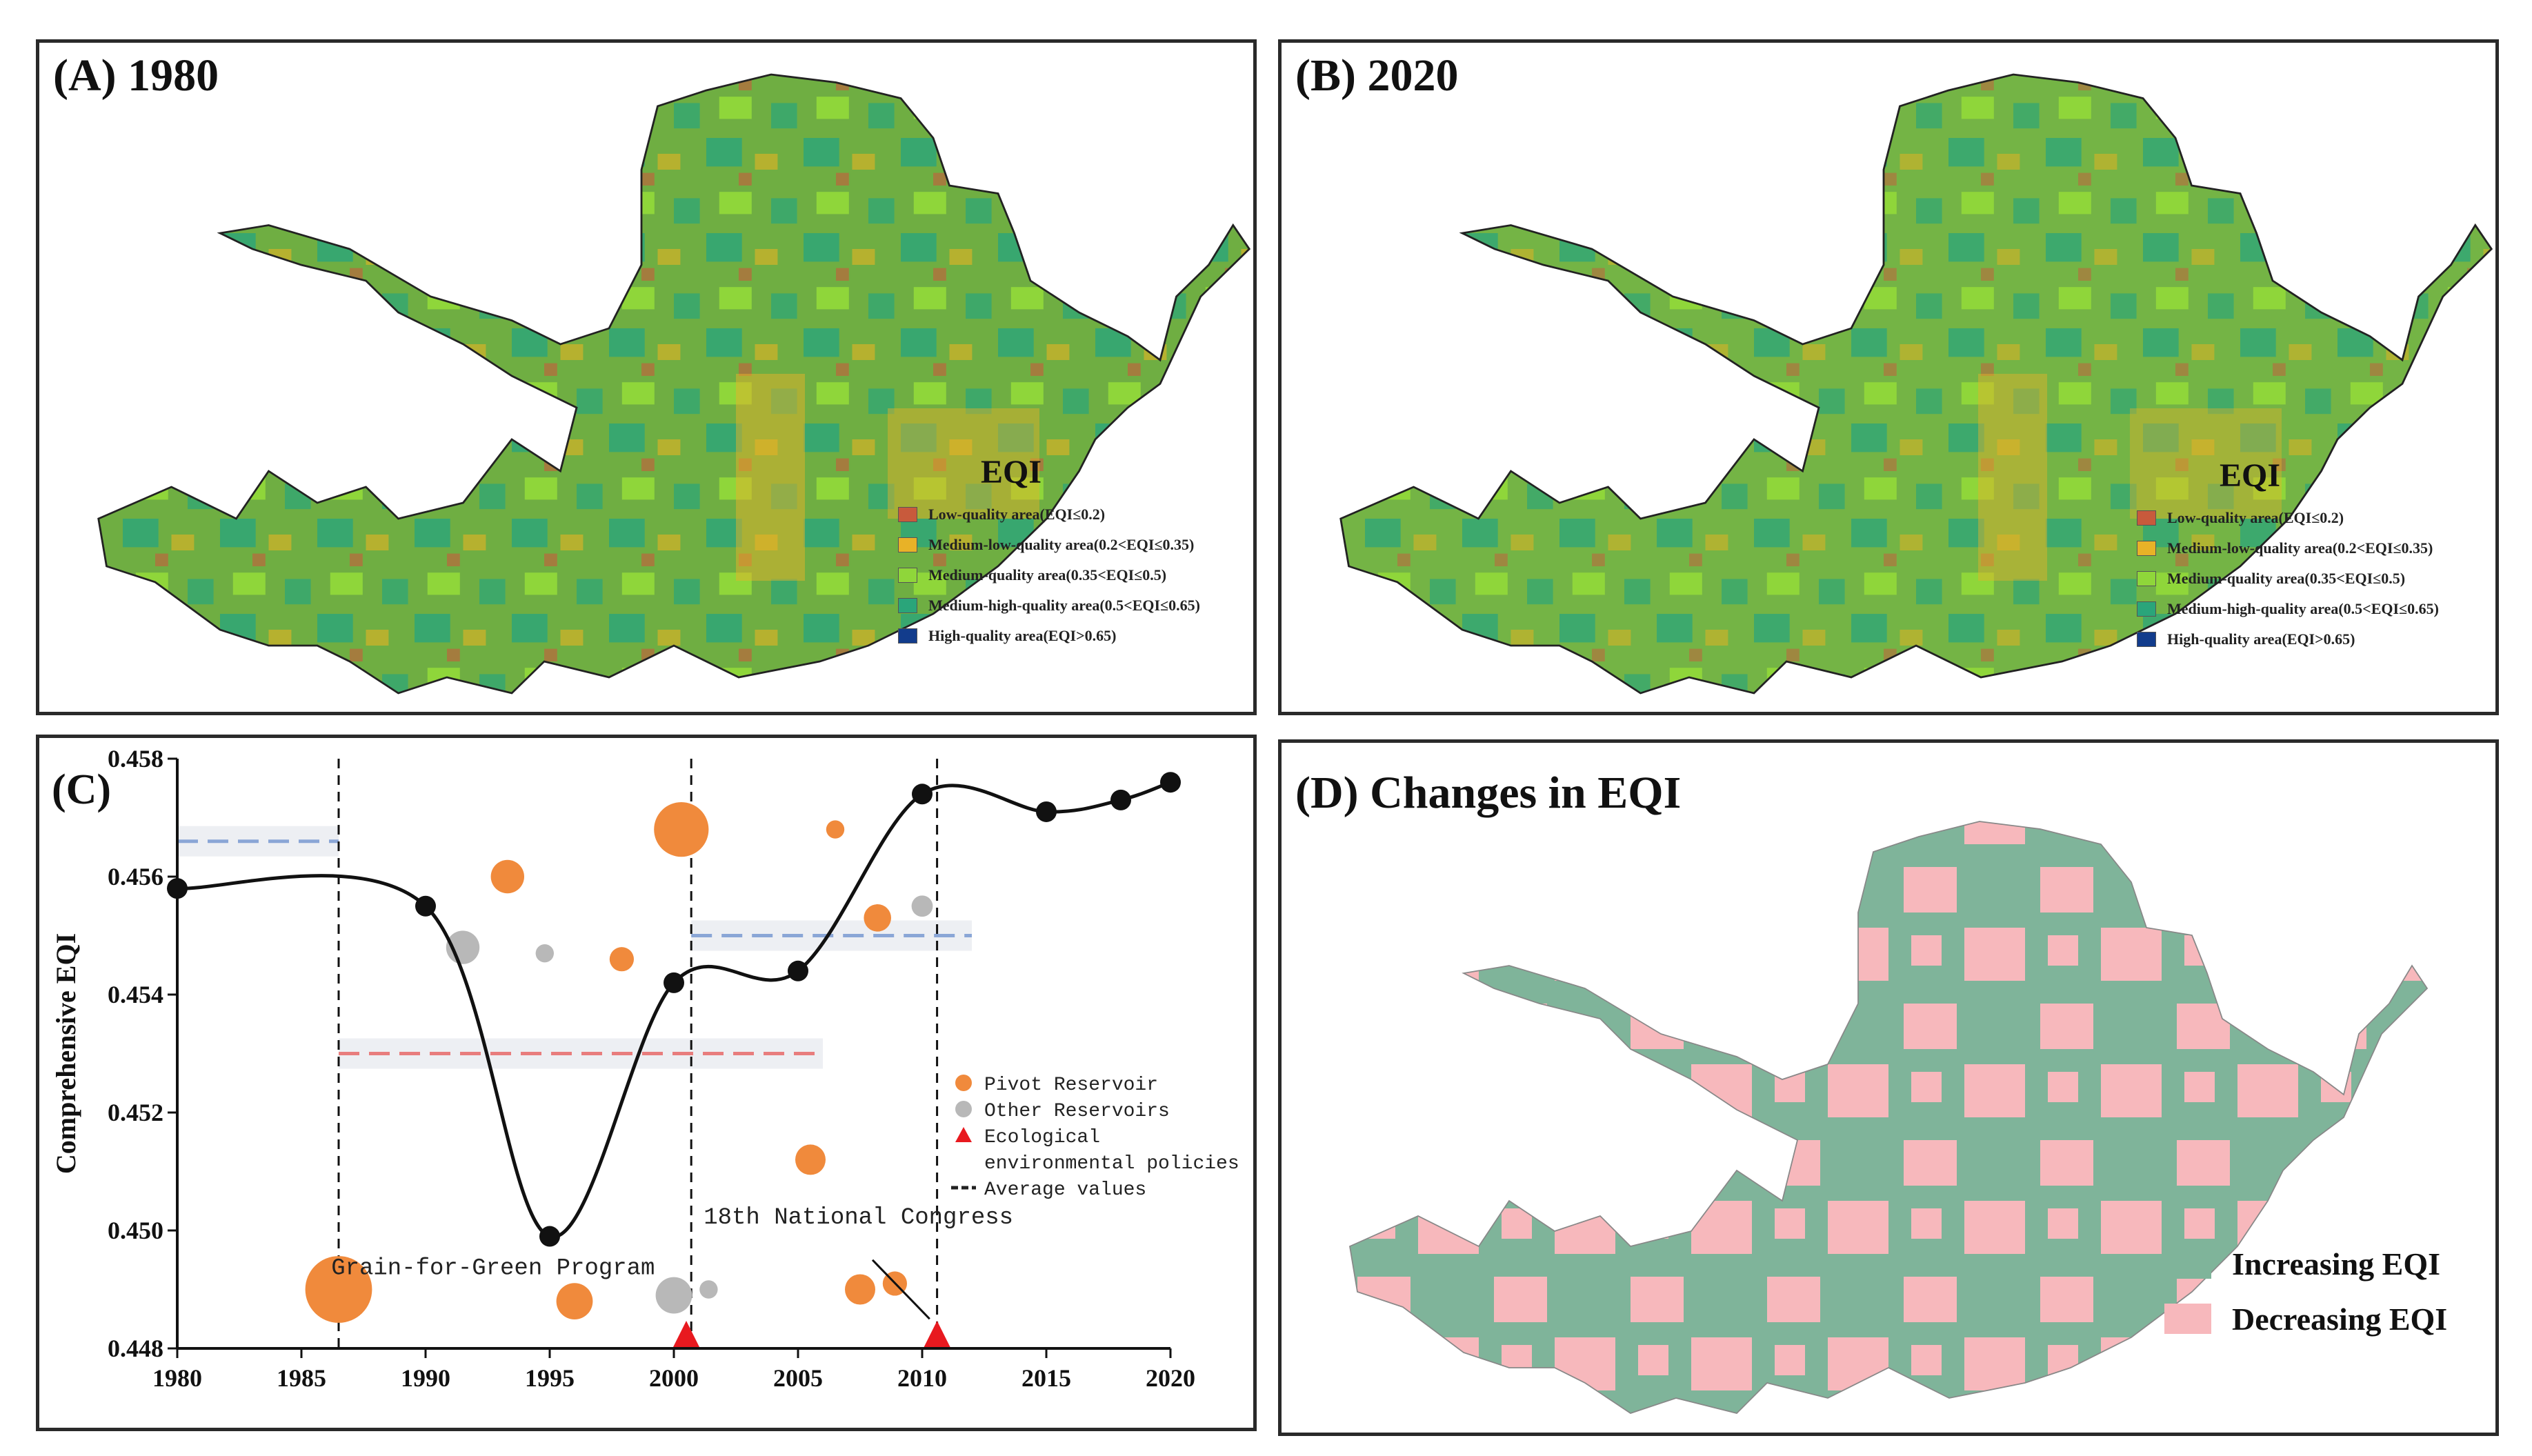 This screenshot has width=2532, height=1456. Describe the element at coordinates (1111, 1164) in the screenshot. I see `legend-policy-label-2: environmental policies` at that location.